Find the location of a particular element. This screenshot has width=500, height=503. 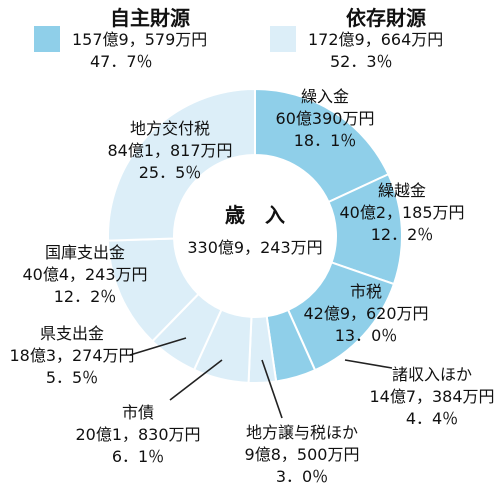

slice-label-percent: 25．5％ is located at coordinates (170, 172).